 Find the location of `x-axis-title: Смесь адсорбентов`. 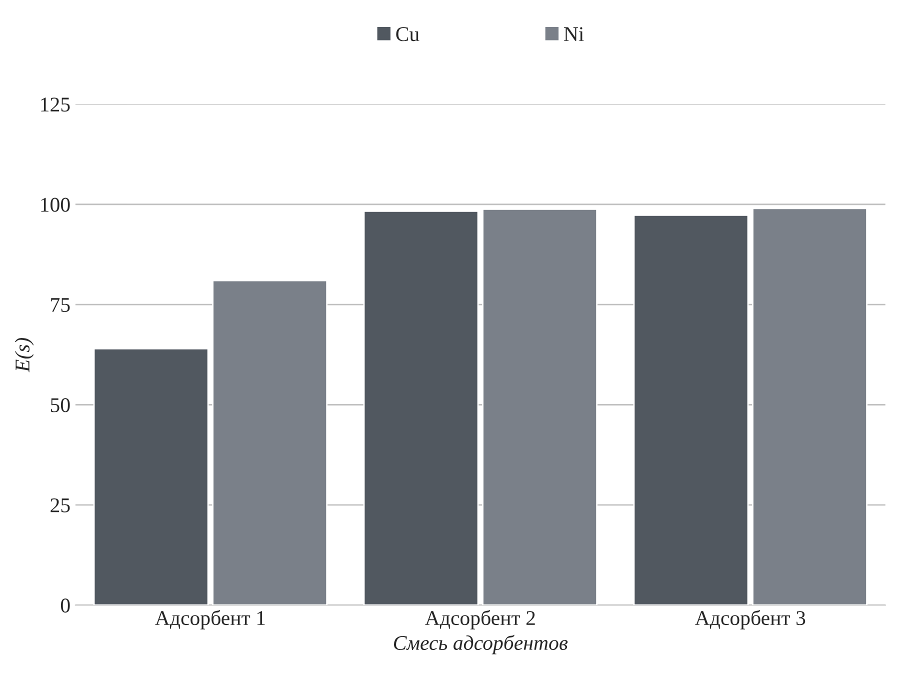

x-axis-title: Смесь адсорбентов is located at coordinates (481, 644).